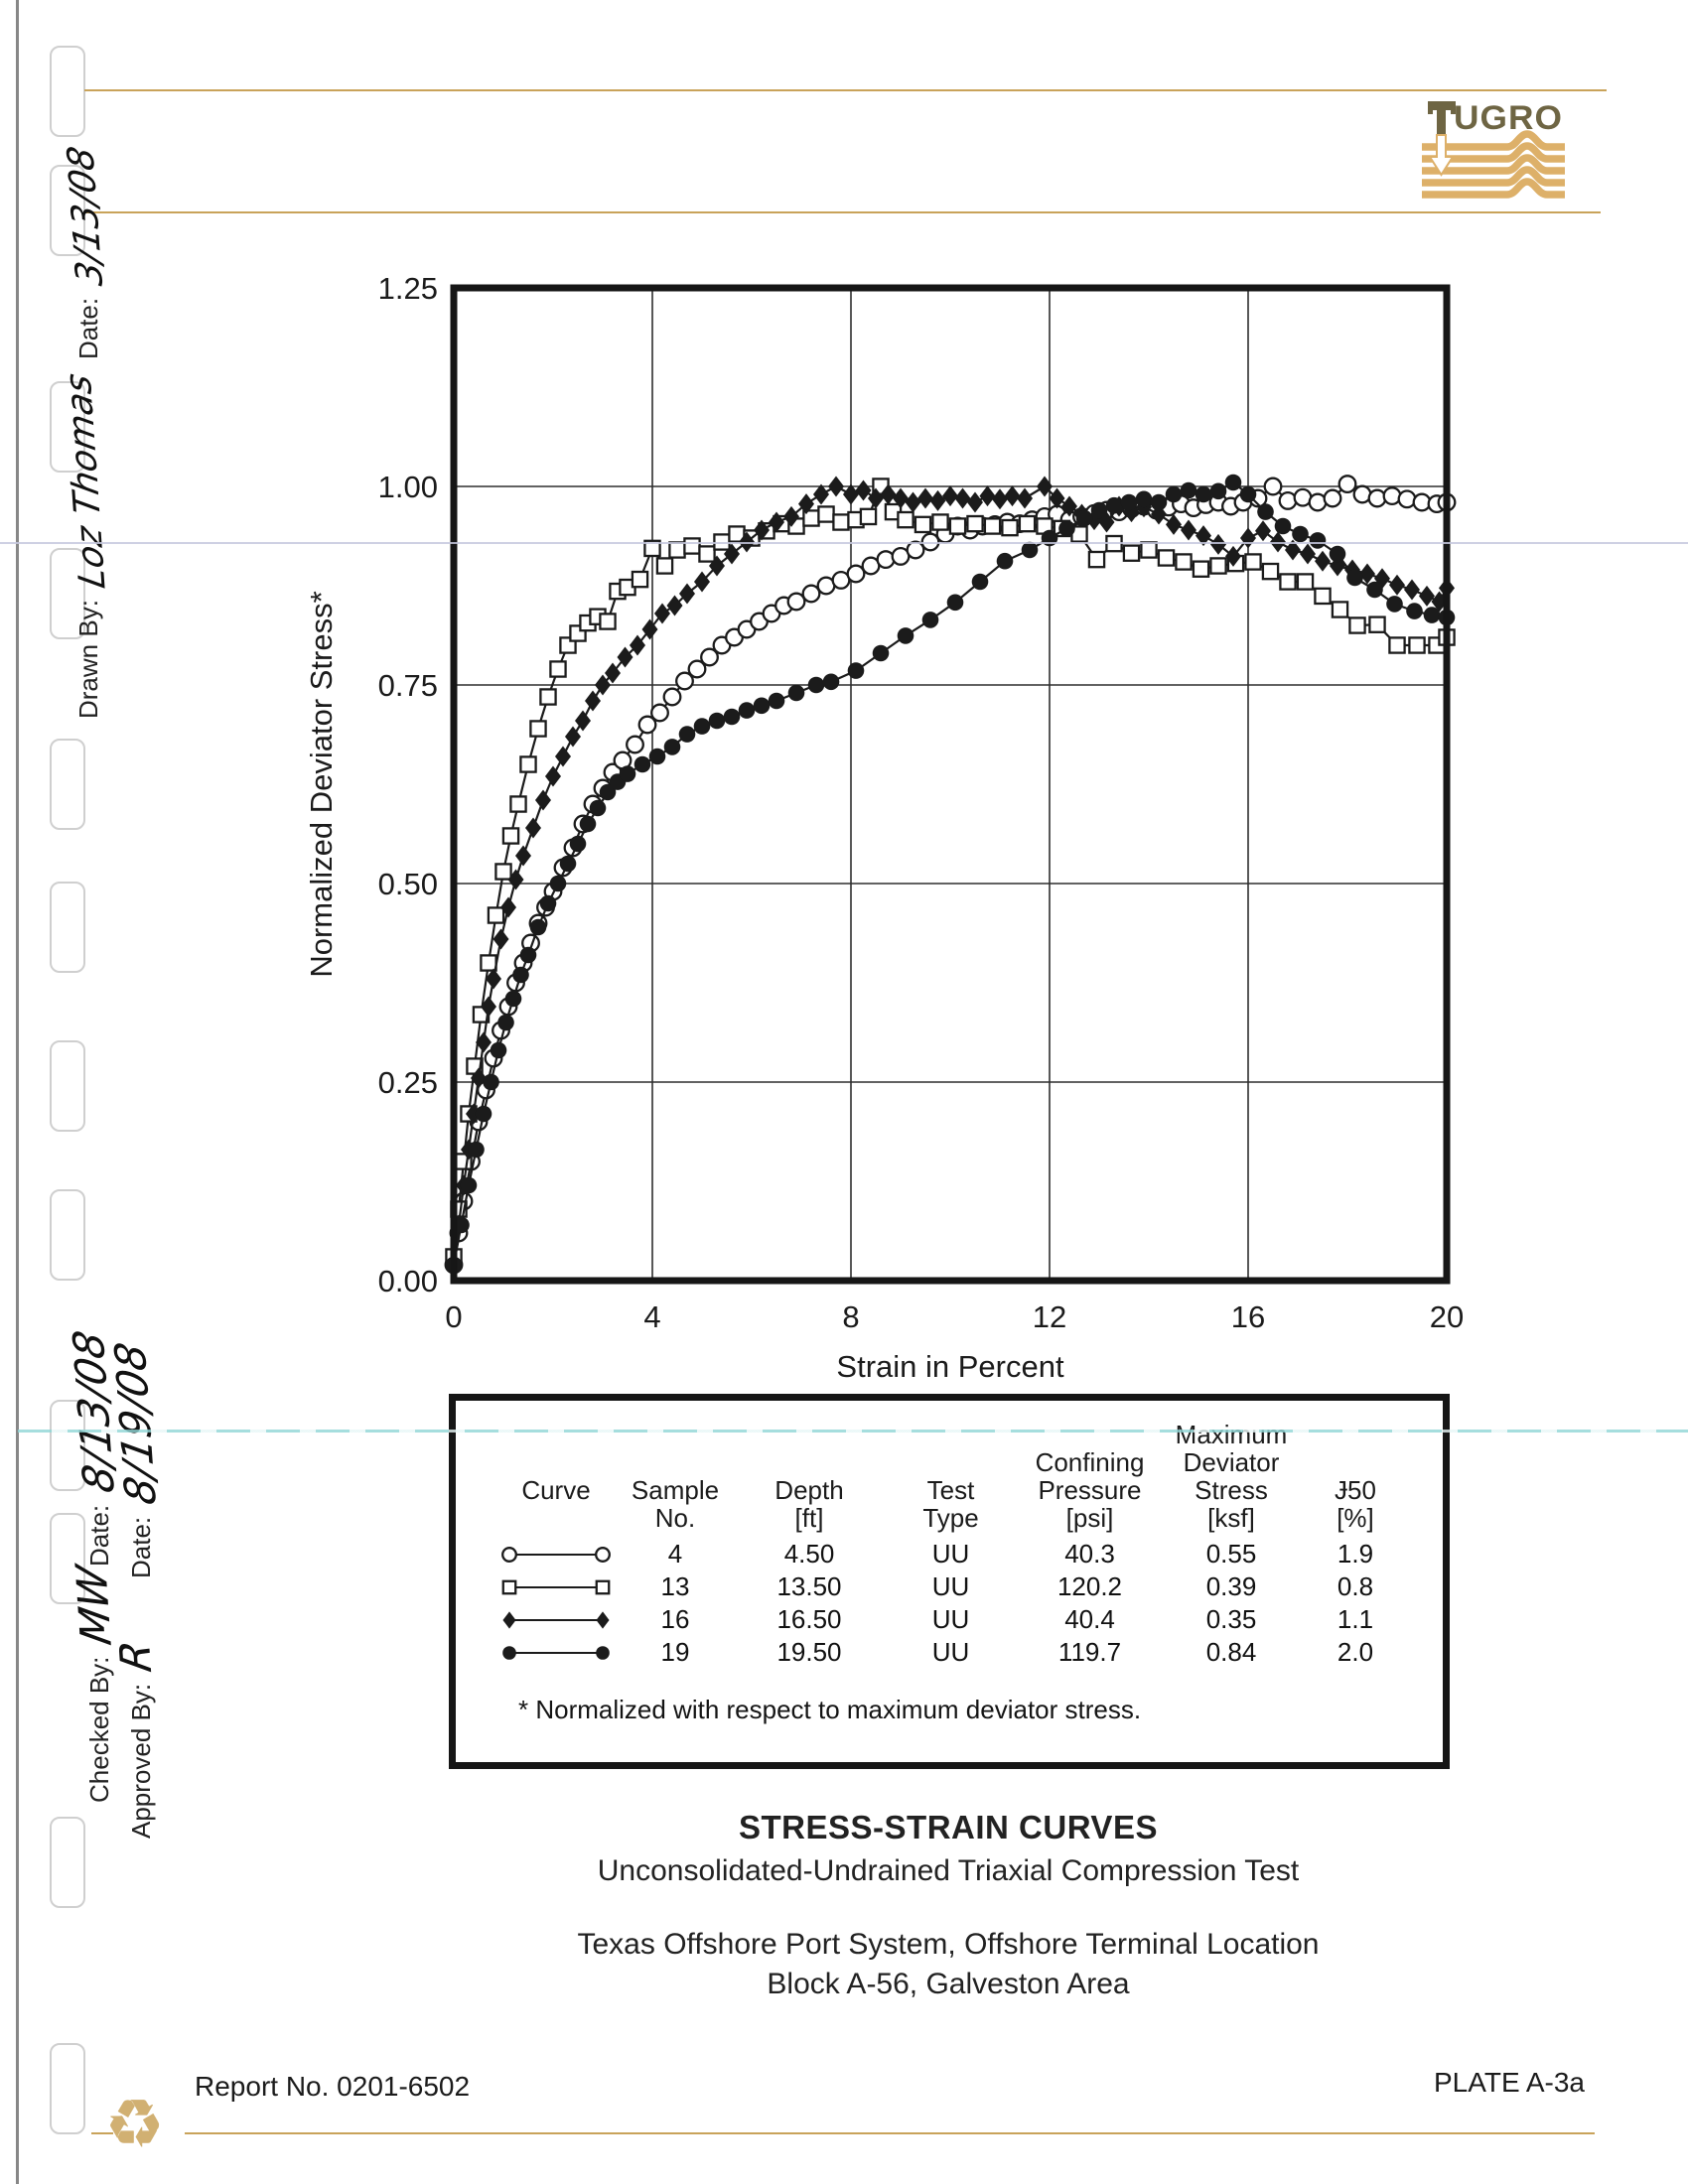 The height and width of the screenshot is (2184, 1688). What do you see at coordinates (408, 288) in the screenshot?
I see `y-tick-label: 1.25` at bounding box center [408, 288].